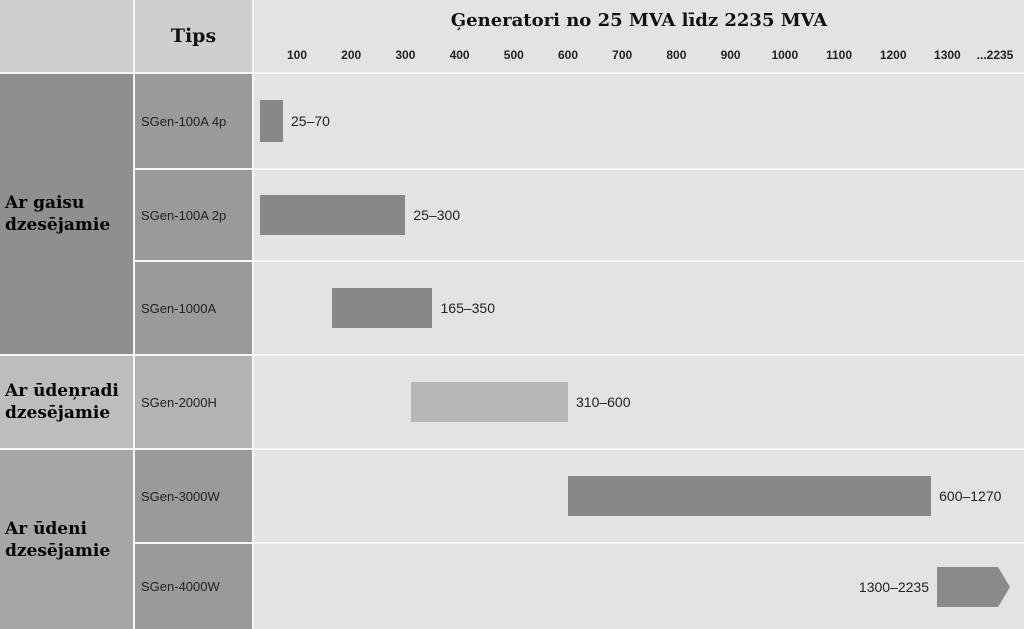 The height and width of the screenshot is (629, 1024). Describe the element at coordinates (639, 20) in the screenshot. I see `chart-title: Ģeneratori no 25 MVA līdz 2235 MVA` at that location.